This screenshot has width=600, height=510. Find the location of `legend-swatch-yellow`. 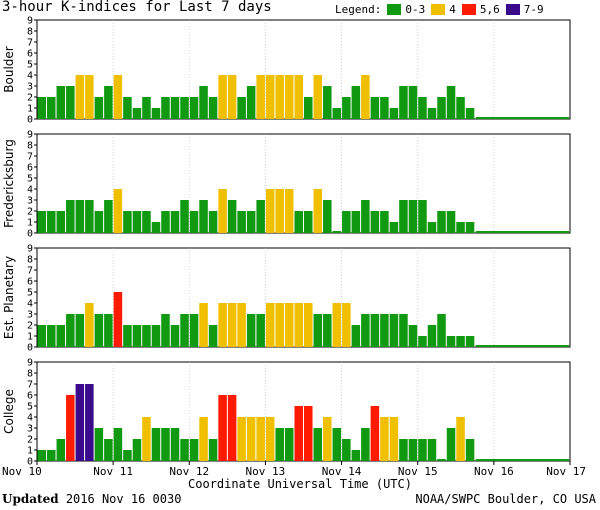

legend-swatch-yellow is located at coordinates (438, 9).